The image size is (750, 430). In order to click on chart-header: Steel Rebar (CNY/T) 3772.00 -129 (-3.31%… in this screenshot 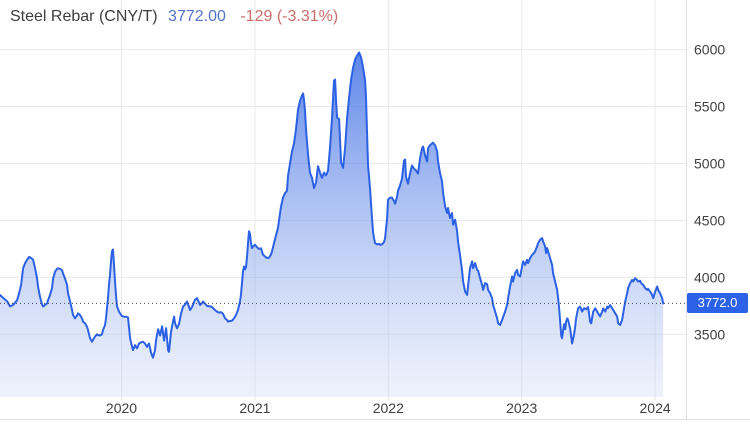, I will do `click(174, 17)`.